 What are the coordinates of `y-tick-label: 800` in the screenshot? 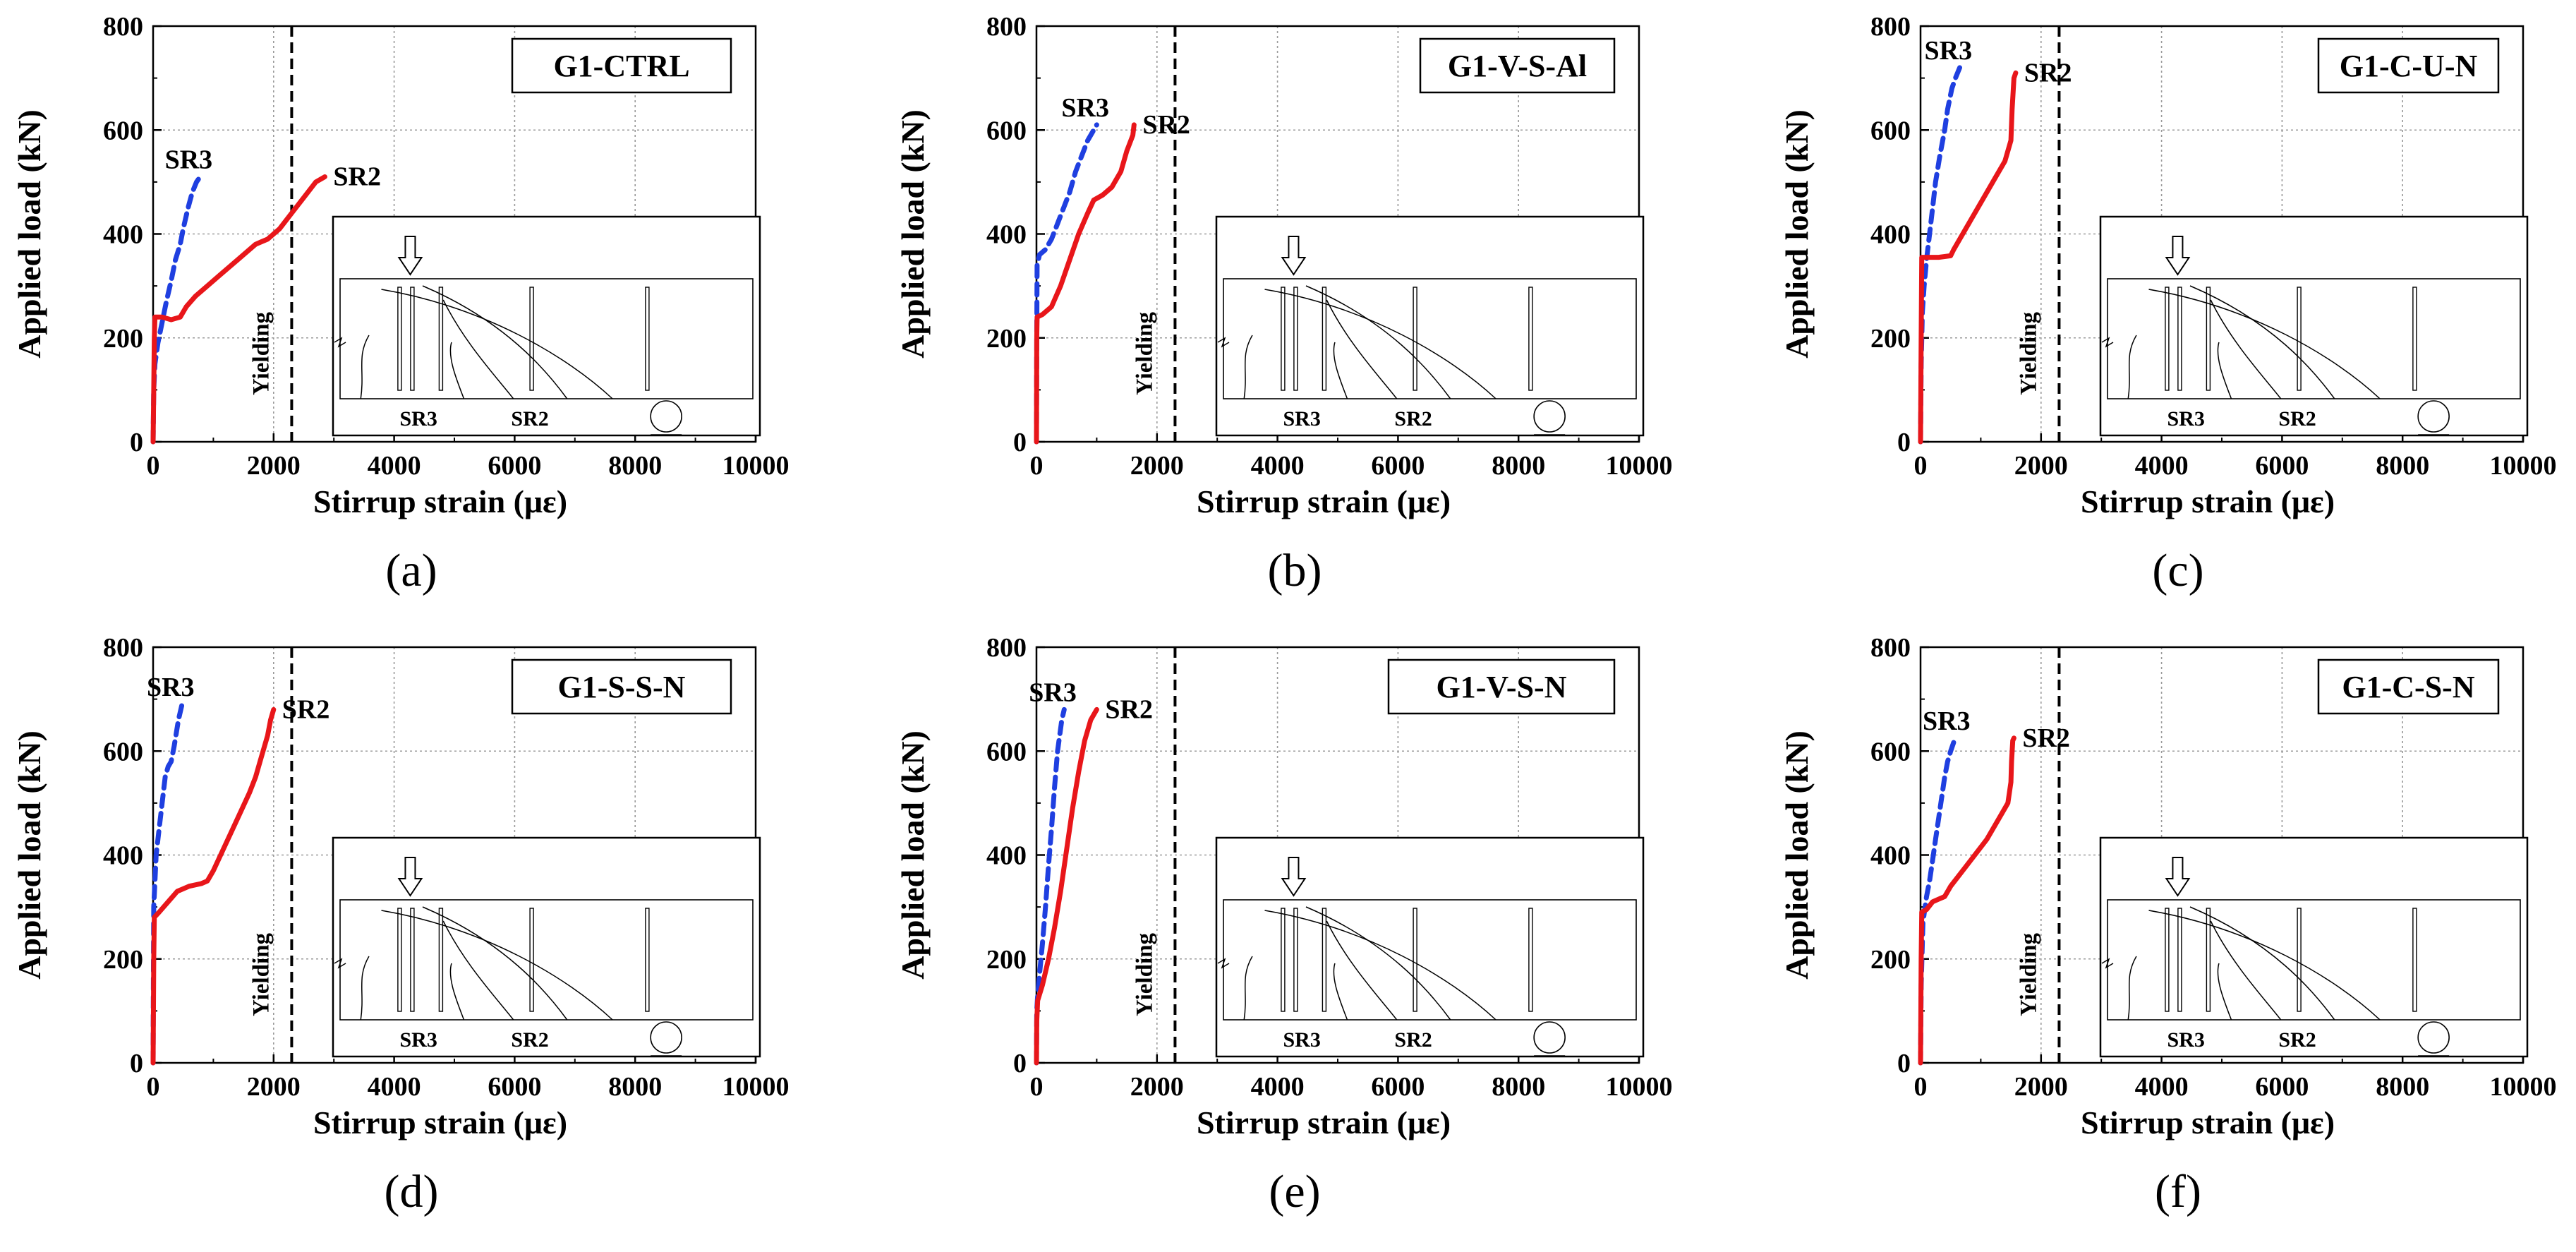 It's located at (1007, 27).